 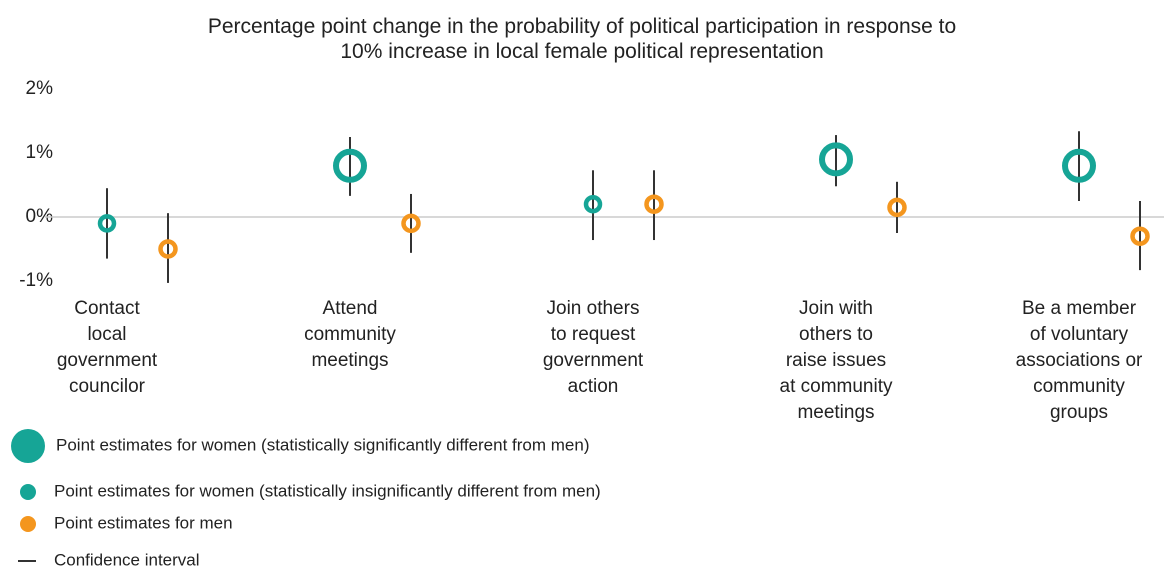 I want to click on x-tick-label: Join others to request government action, so click(x=593, y=347).